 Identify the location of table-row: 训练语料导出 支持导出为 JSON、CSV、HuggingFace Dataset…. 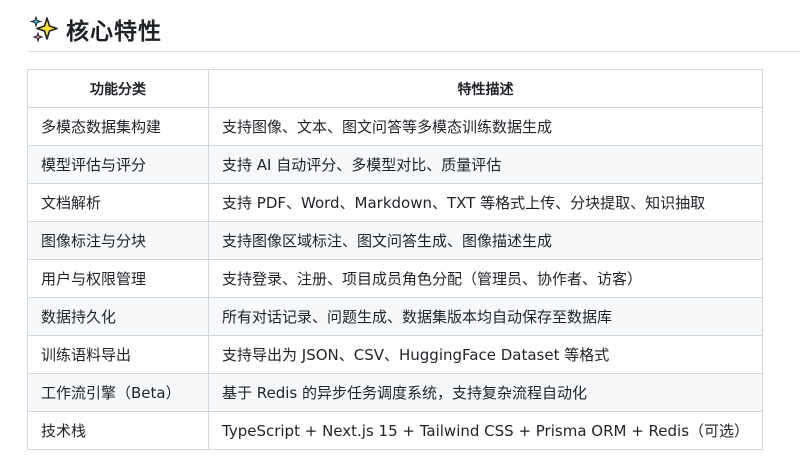
(395, 354).